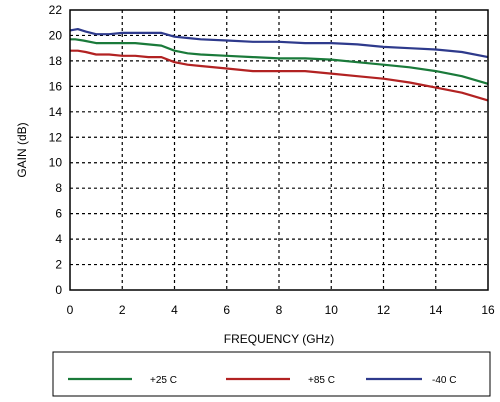 The height and width of the screenshot is (402, 500). What do you see at coordinates (70, 310) in the screenshot?
I see `x-tick-label: 0` at bounding box center [70, 310].